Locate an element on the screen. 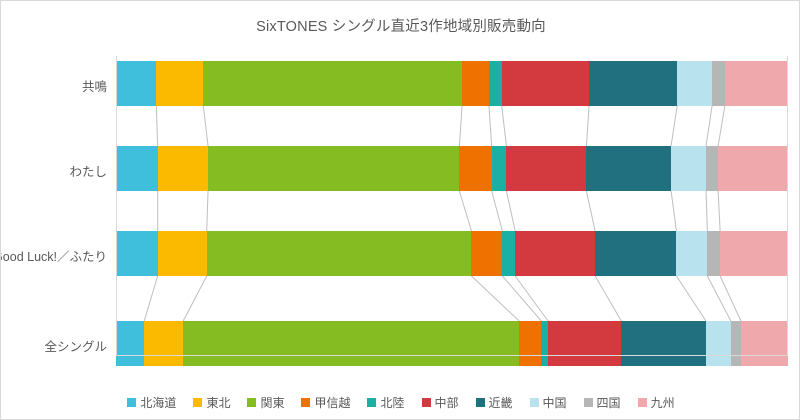 This screenshot has height=420, width=800. y-axis-label-3: 全シングル is located at coordinates (75, 346).